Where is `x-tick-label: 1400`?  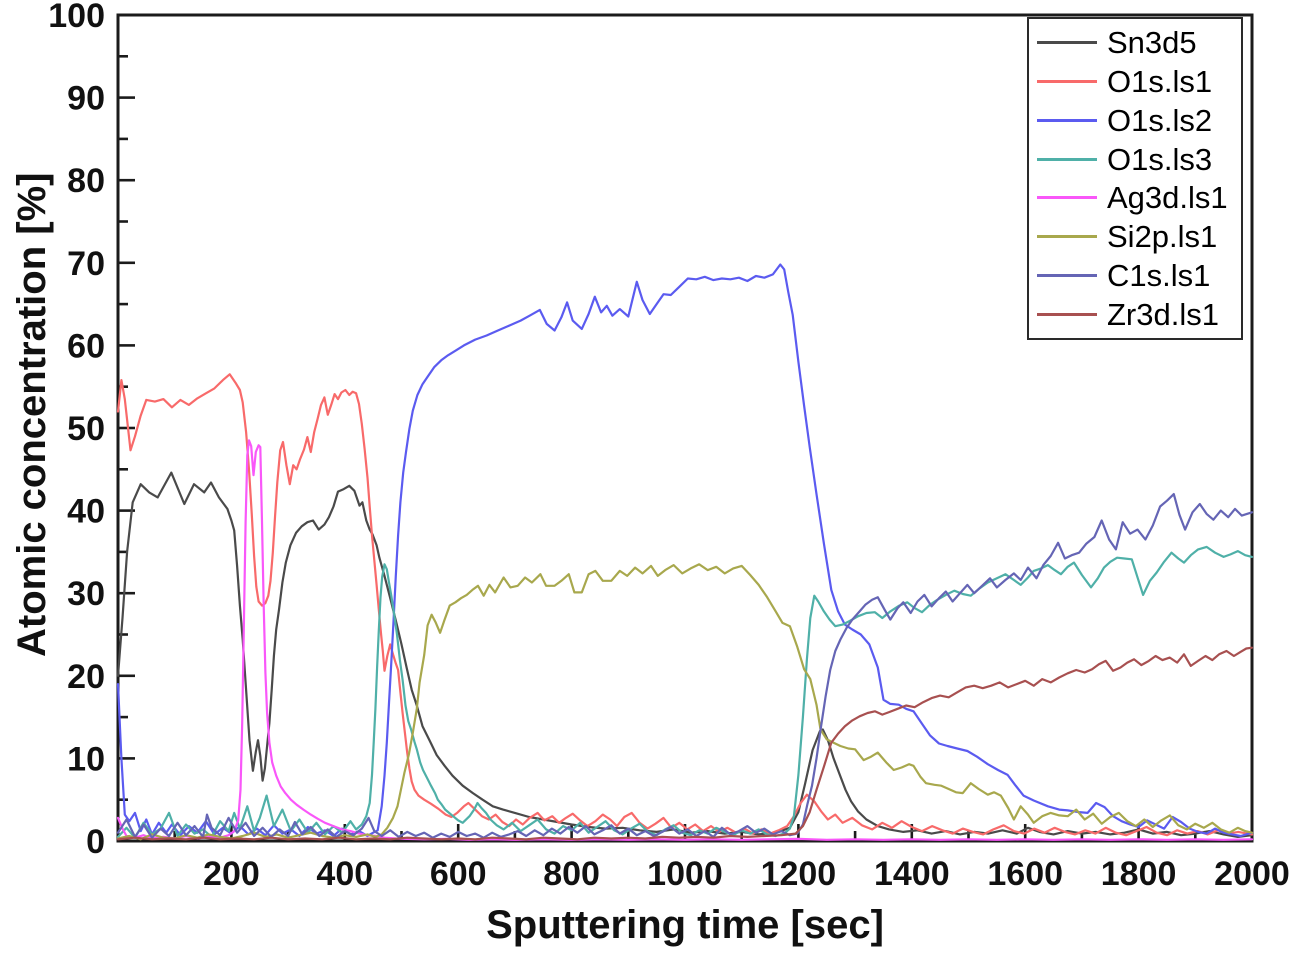
x-tick-label: 1400 is located at coordinates (912, 874).